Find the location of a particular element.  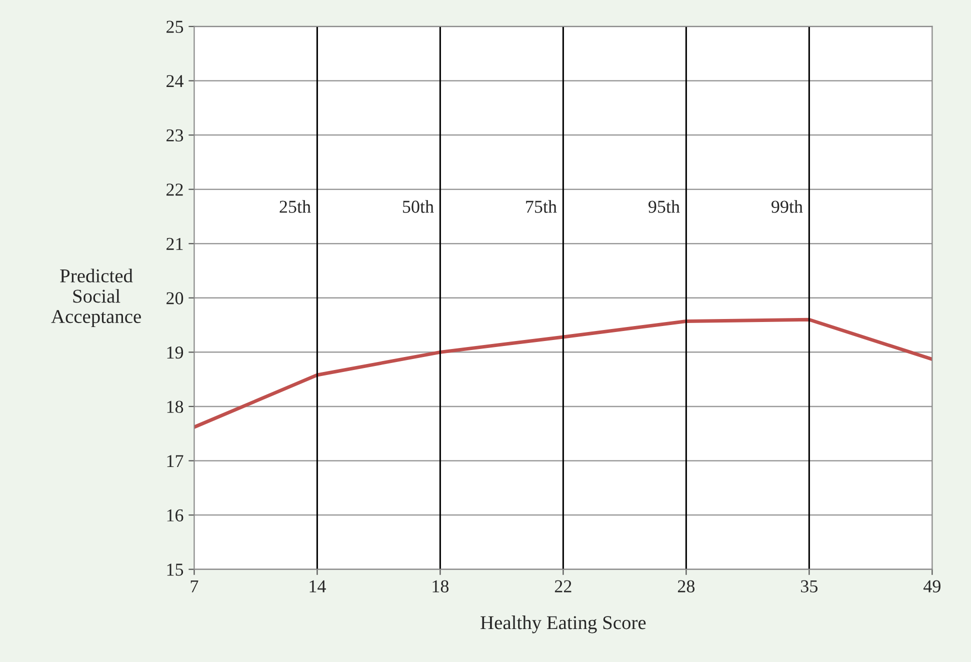

x-tick-label: 7 is located at coordinates (194, 586).